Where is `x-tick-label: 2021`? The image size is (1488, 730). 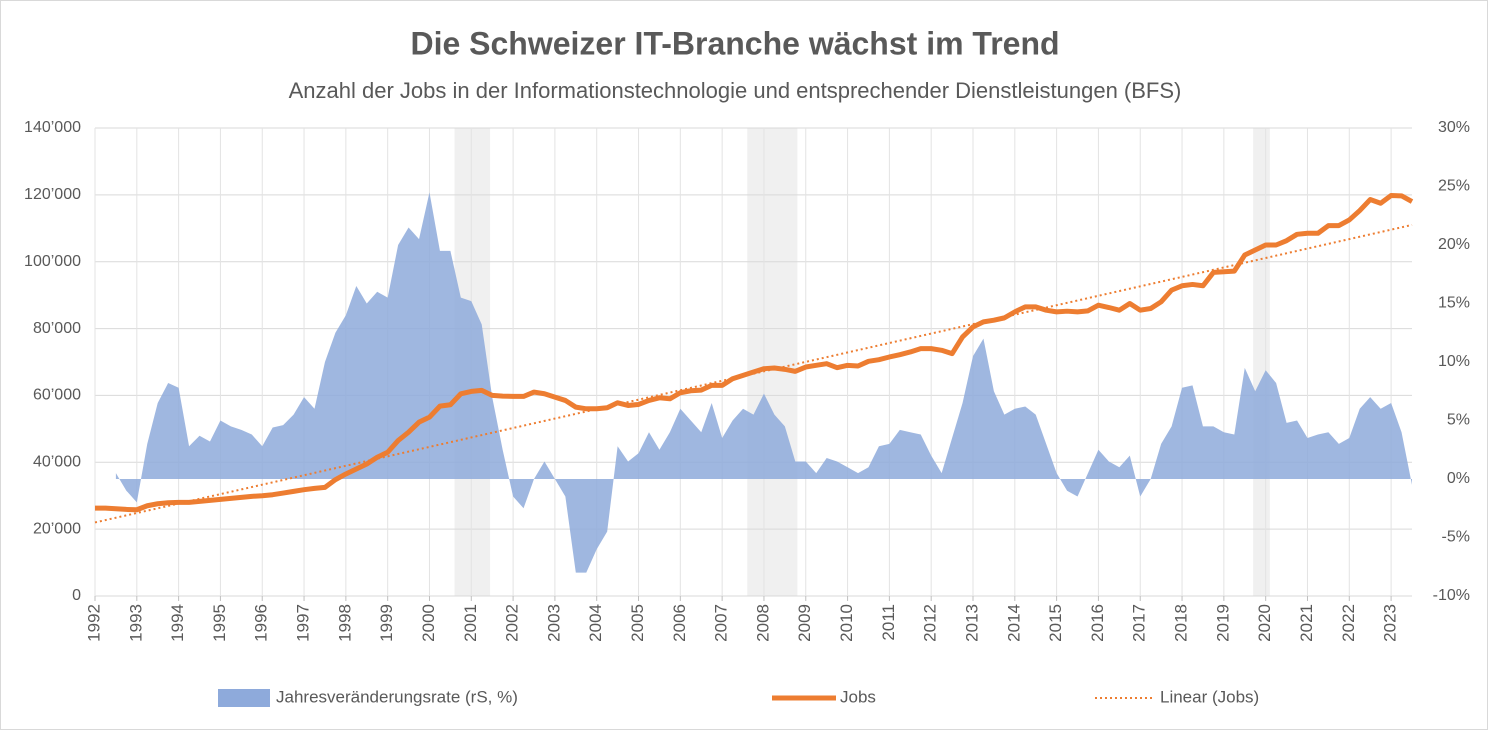 x-tick-label: 2021 is located at coordinates (1306, 623).